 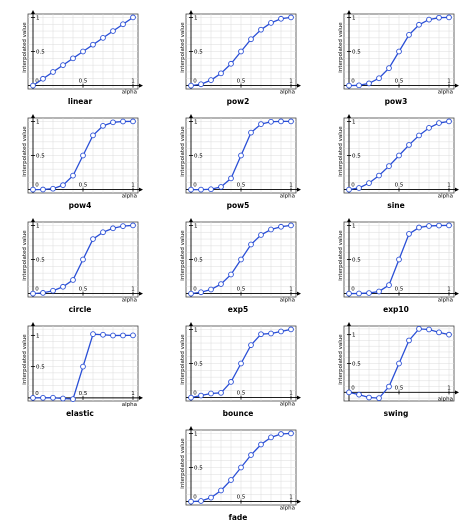 What do you see at coordinates (396, 309) in the screenshot?
I see `chart-title: exp10` at bounding box center [396, 309].